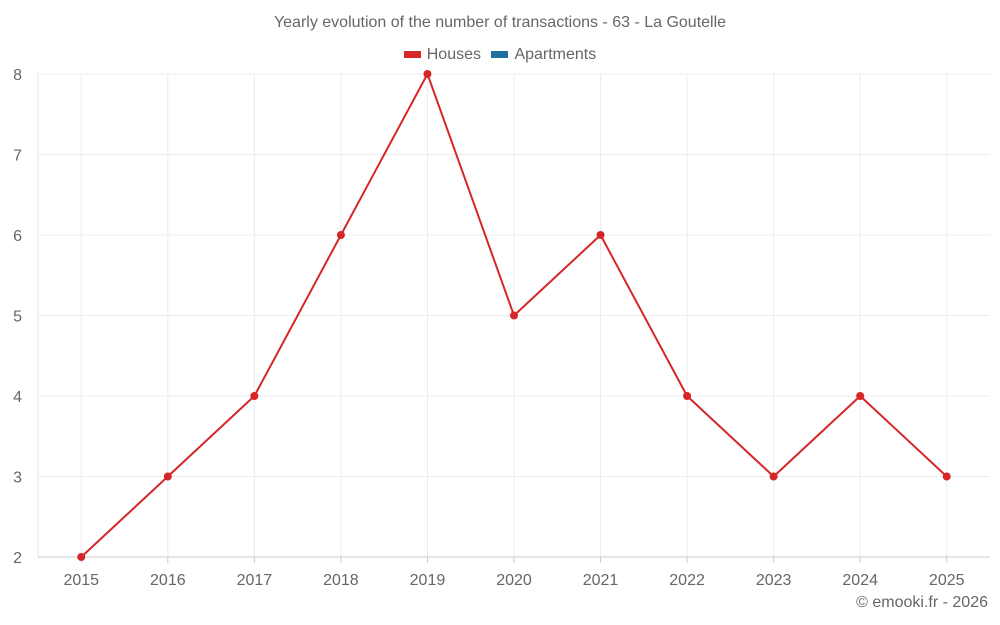 The height and width of the screenshot is (625, 1000). Describe the element at coordinates (453, 54) in the screenshot. I see `legend-label-houses: Houses` at that location.